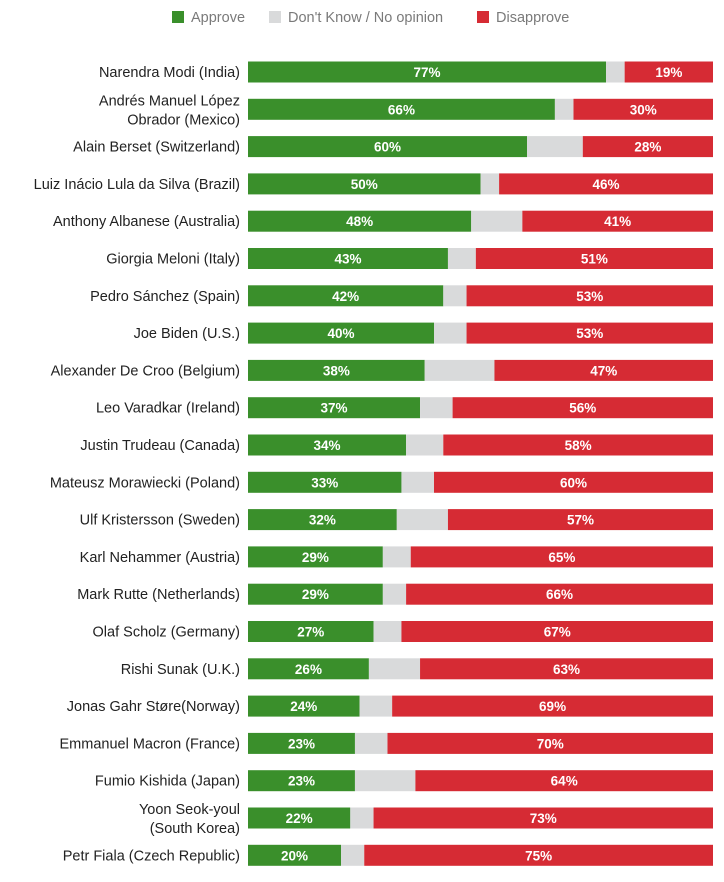  What do you see at coordinates (160, 558) in the screenshot?
I see `category-label: Karl Nehammer (Austria)` at bounding box center [160, 558].